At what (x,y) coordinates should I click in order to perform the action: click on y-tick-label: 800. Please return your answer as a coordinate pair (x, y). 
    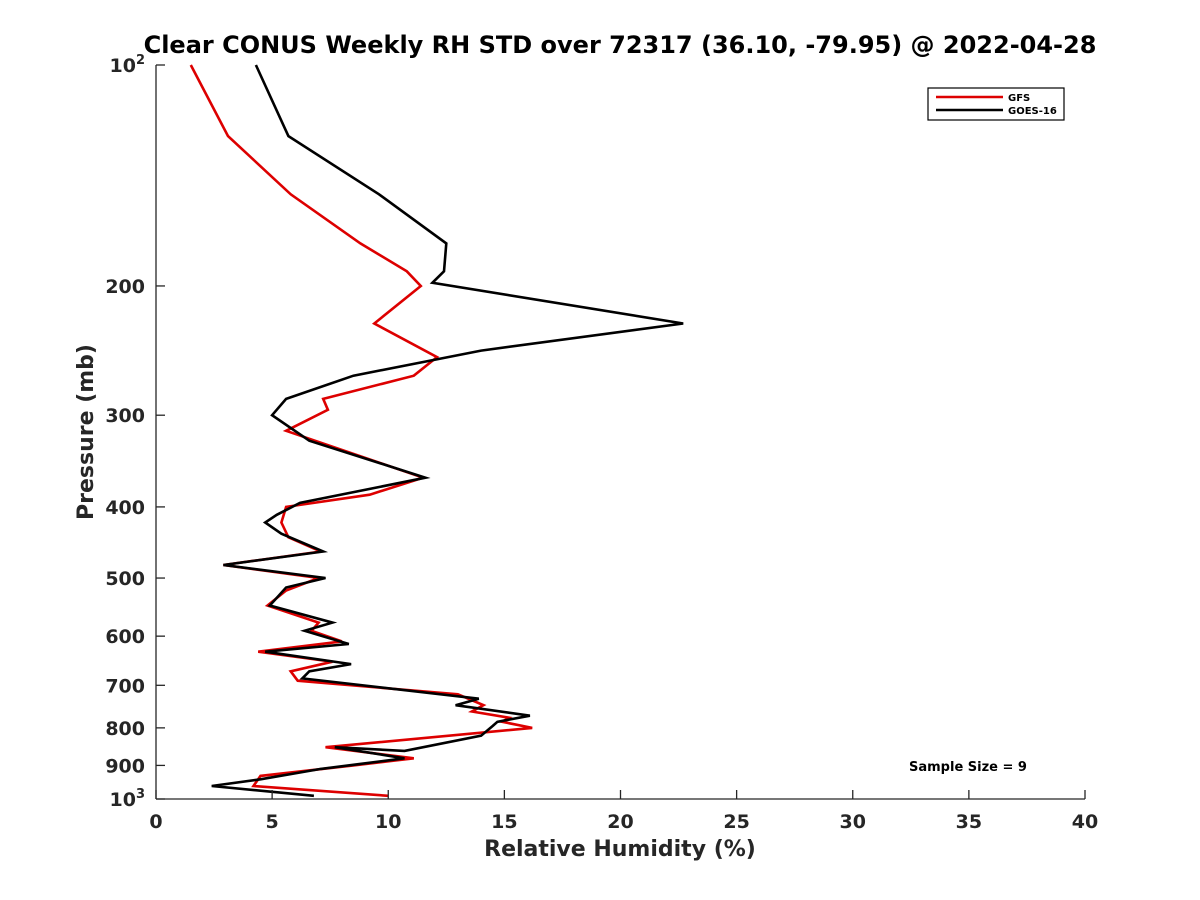
    Looking at the image, I should click on (125, 729).